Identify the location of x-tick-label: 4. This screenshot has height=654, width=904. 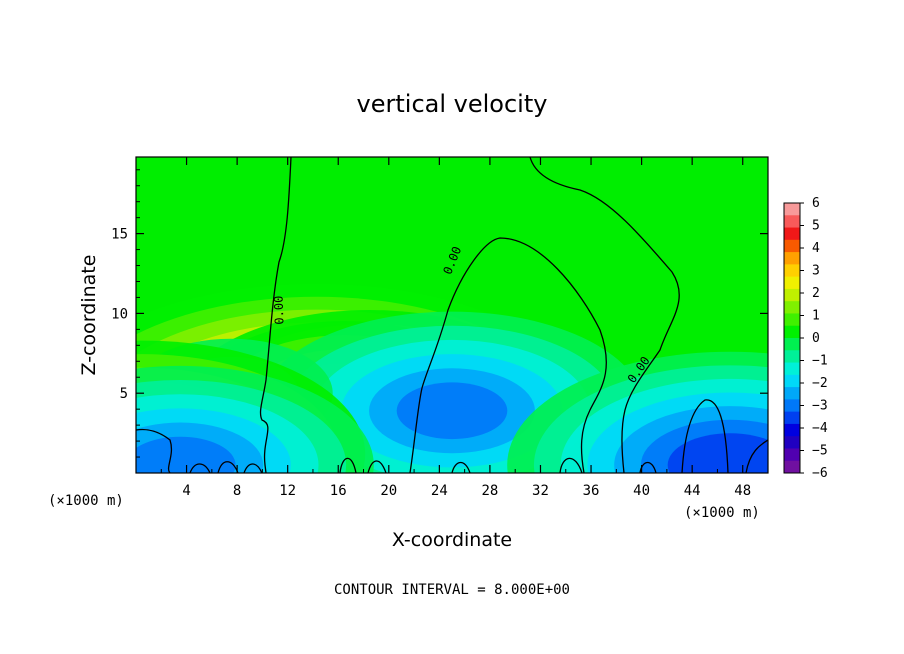
(186, 491).